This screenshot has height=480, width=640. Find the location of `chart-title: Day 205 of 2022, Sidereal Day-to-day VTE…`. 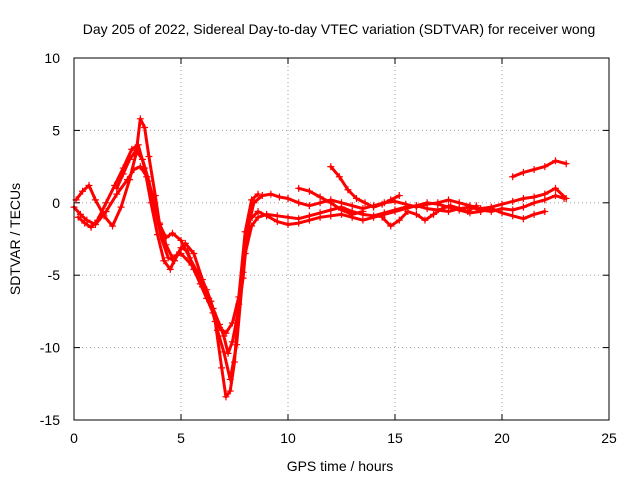

chart-title: Day 205 of 2022, Sidereal Day-to-day VTE… is located at coordinates (339, 29).